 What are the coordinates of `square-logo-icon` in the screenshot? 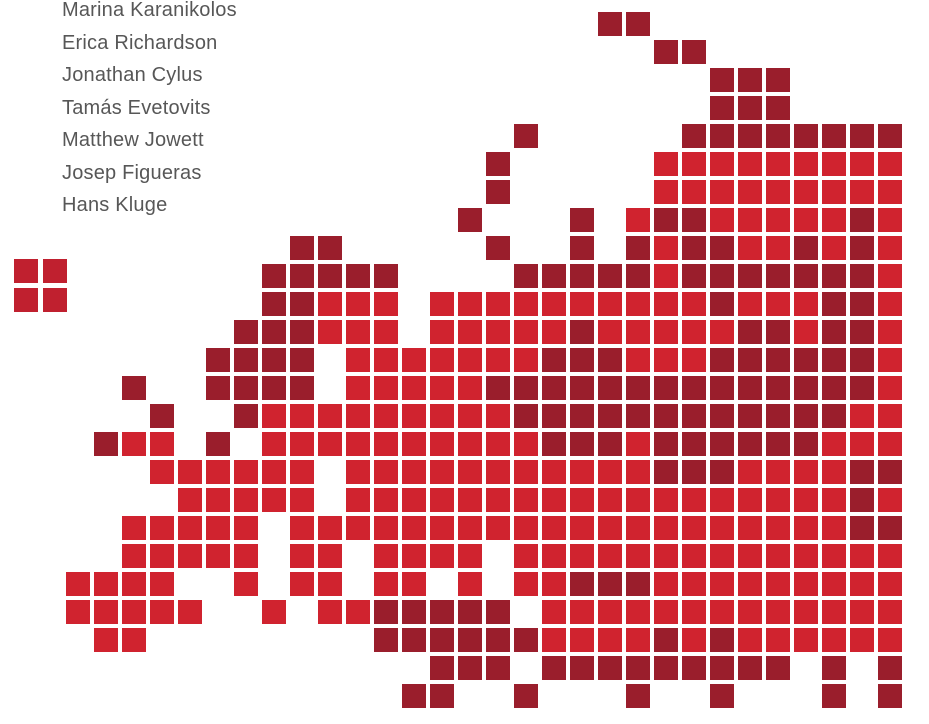 It's located at (40, 285).